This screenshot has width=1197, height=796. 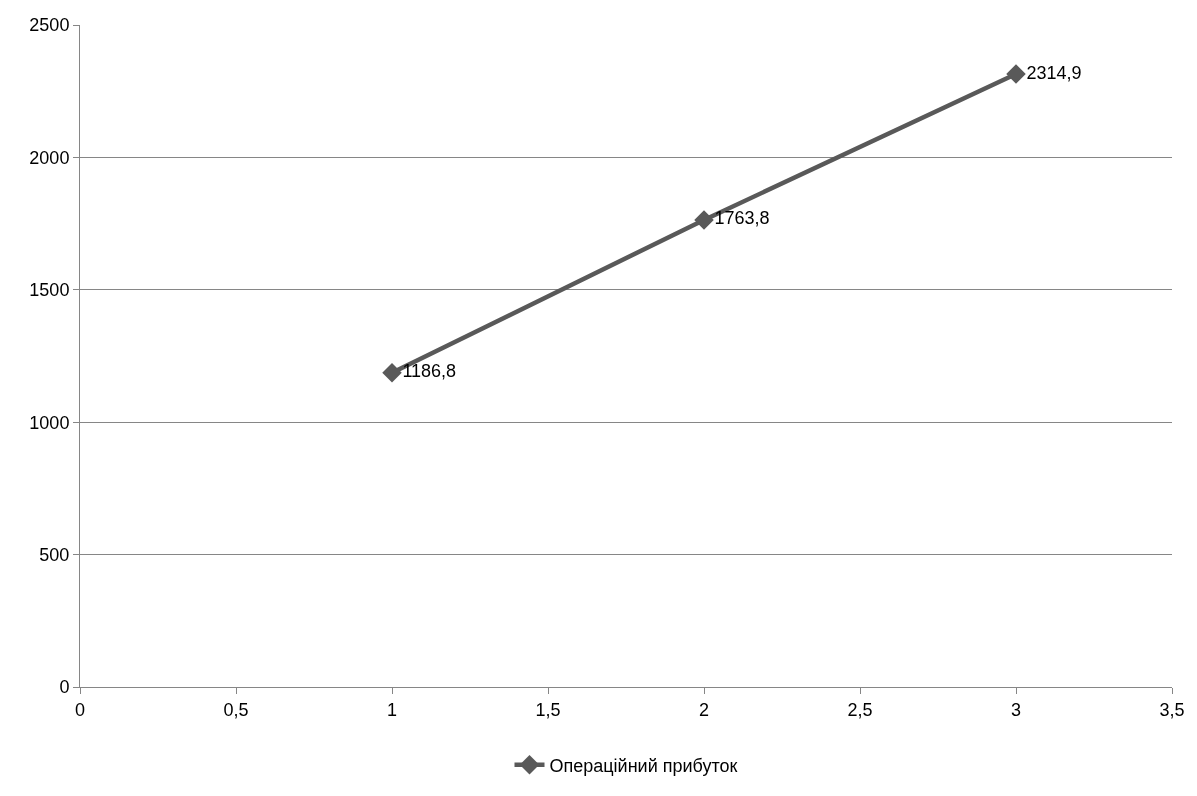 I want to click on legend-label: Операційний прибуток, so click(x=643, y=765).